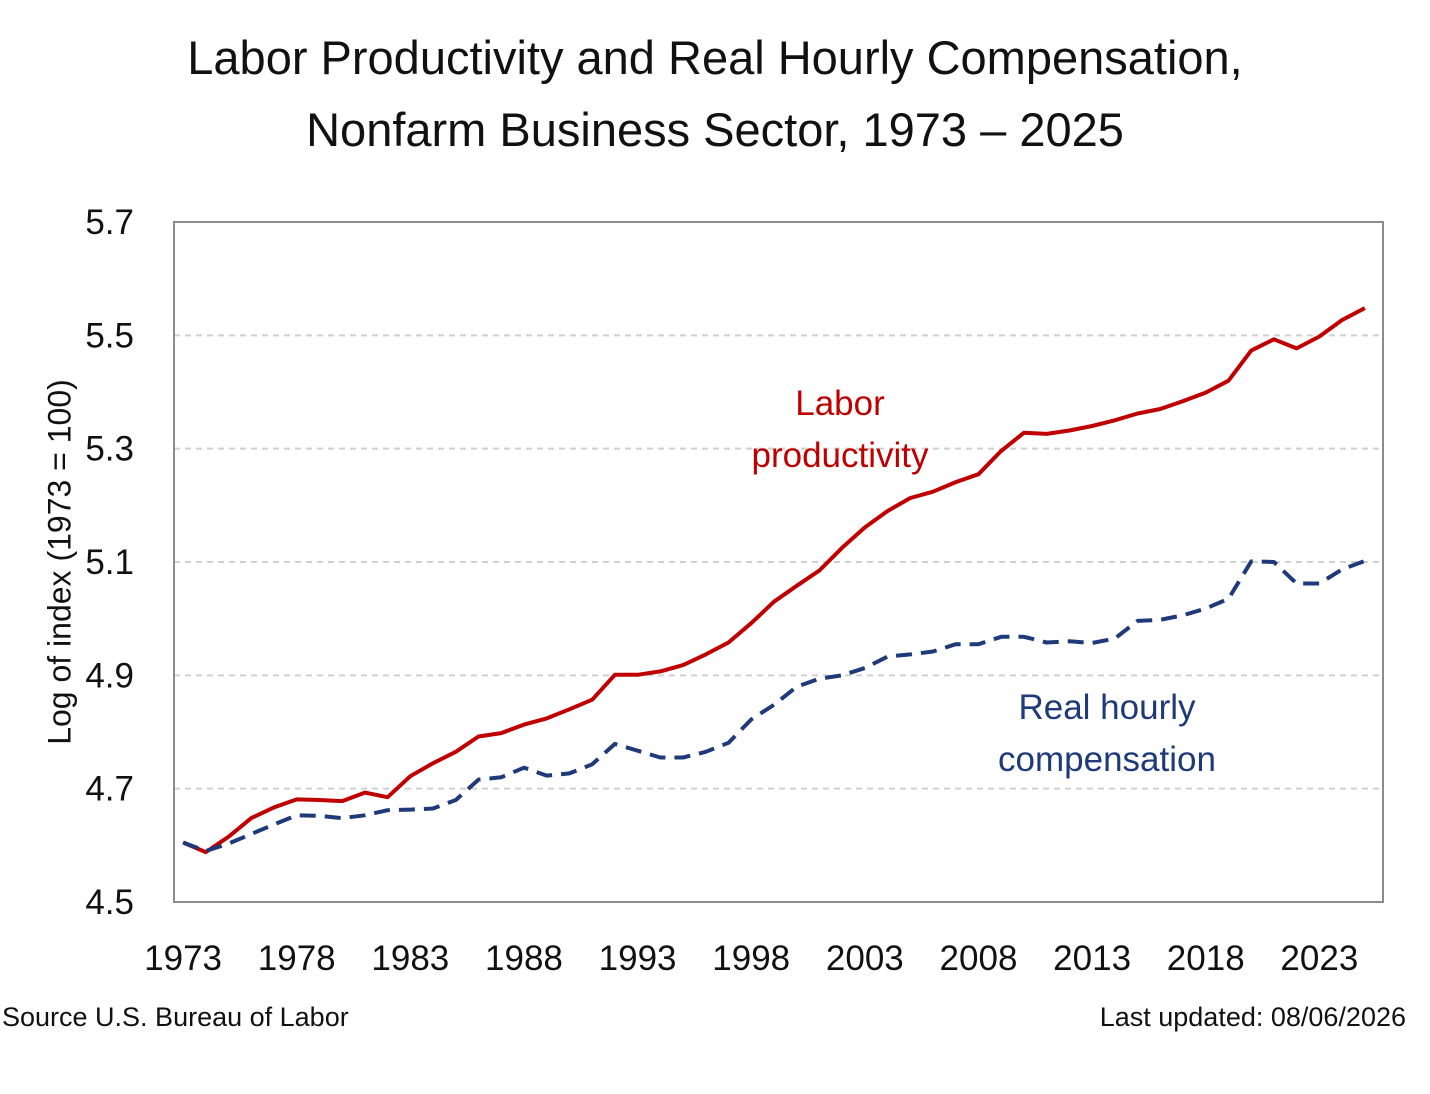  Describe the element at coordinates (109, 789) in the screenshot. I see `y-tick-label: 4.7` at that location.